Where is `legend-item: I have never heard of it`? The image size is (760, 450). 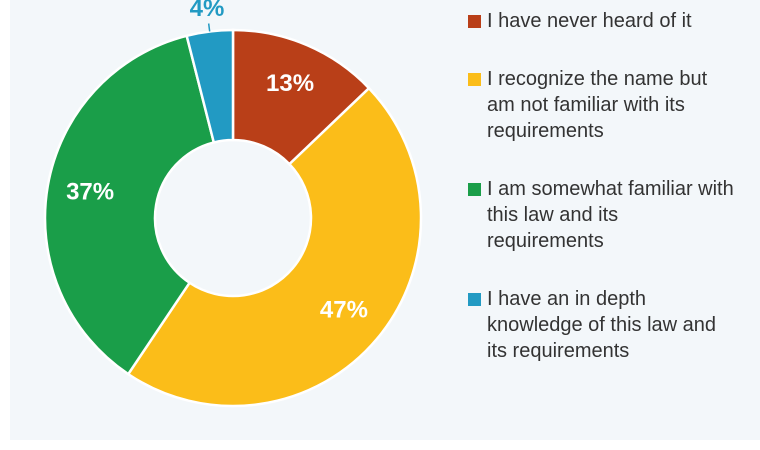 legend-item: I have never heard of it is located at coordinates (602, 21).